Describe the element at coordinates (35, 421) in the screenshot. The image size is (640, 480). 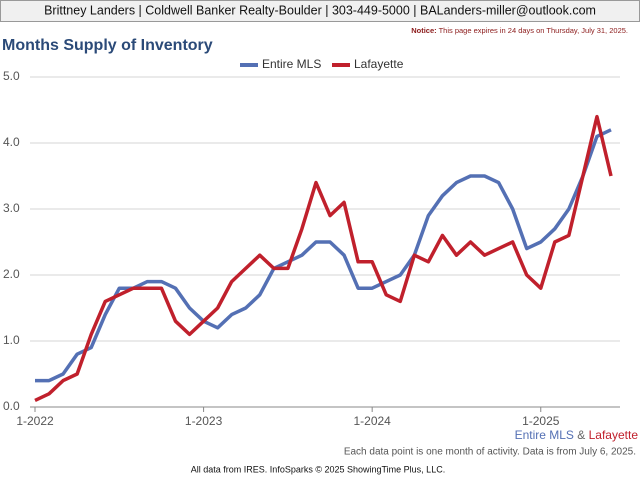
I see `x-tick-label: 1-2022` at that location.